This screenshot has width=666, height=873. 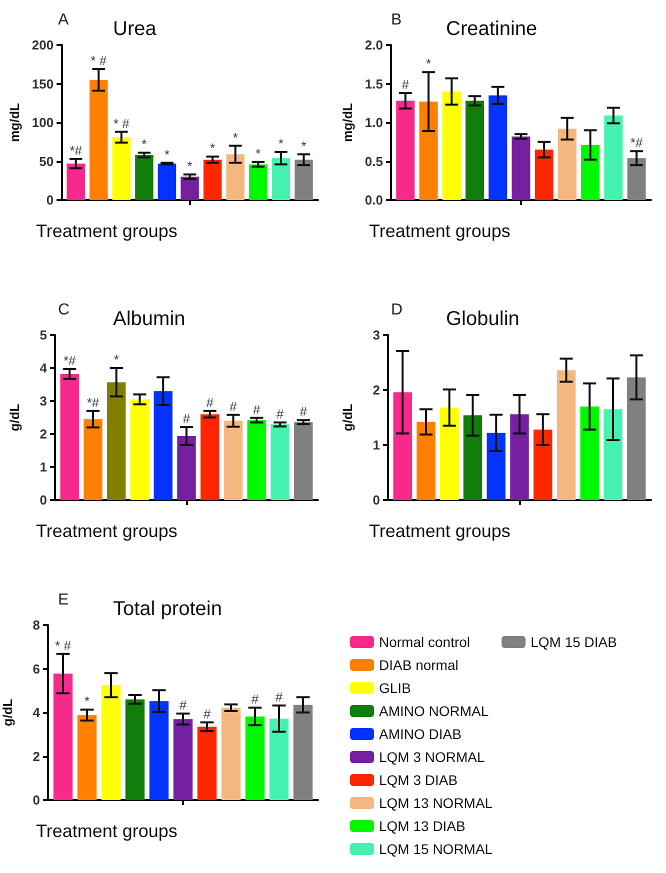 What do you see at coordinates (64, 310) in the screenshot?
I see `text: C` at bounding box center [64, 310].